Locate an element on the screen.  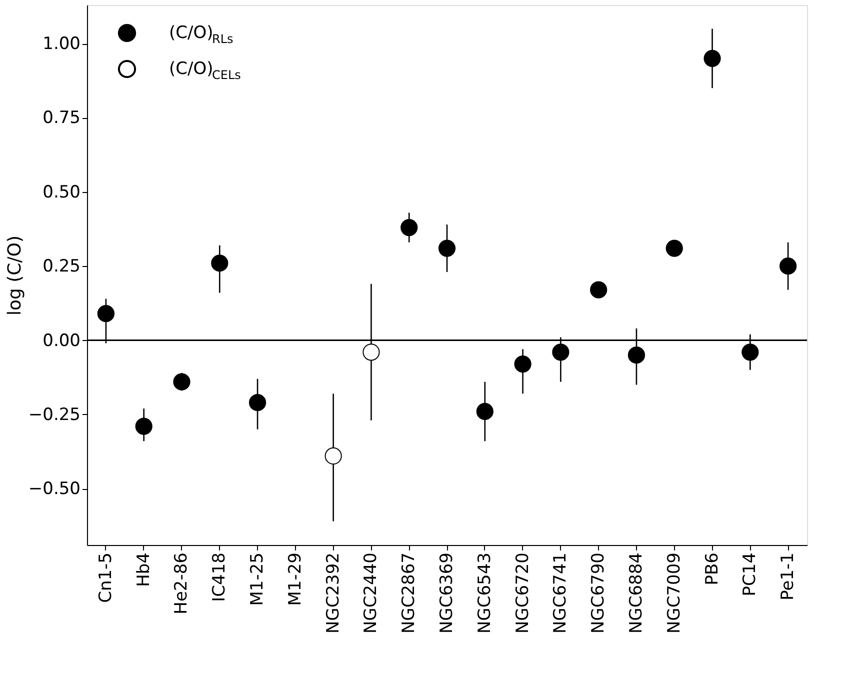
x-tick-label: Pe1-1 is located at coordinates (788, 576).